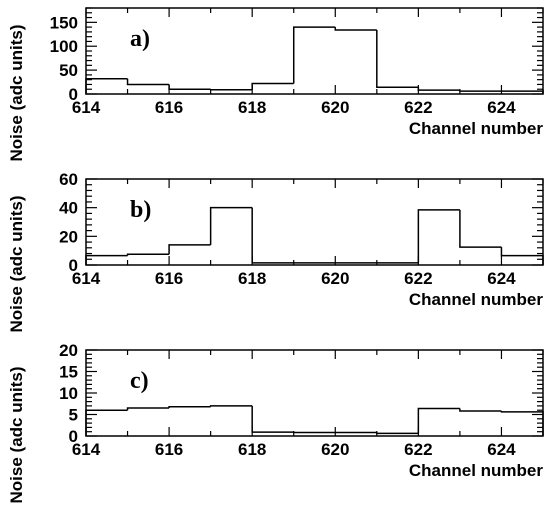 The image size is (544, 506). Describe the element at coordinates (68, 208) in the screenshot. I see `y-tick-label: 40` at that location.